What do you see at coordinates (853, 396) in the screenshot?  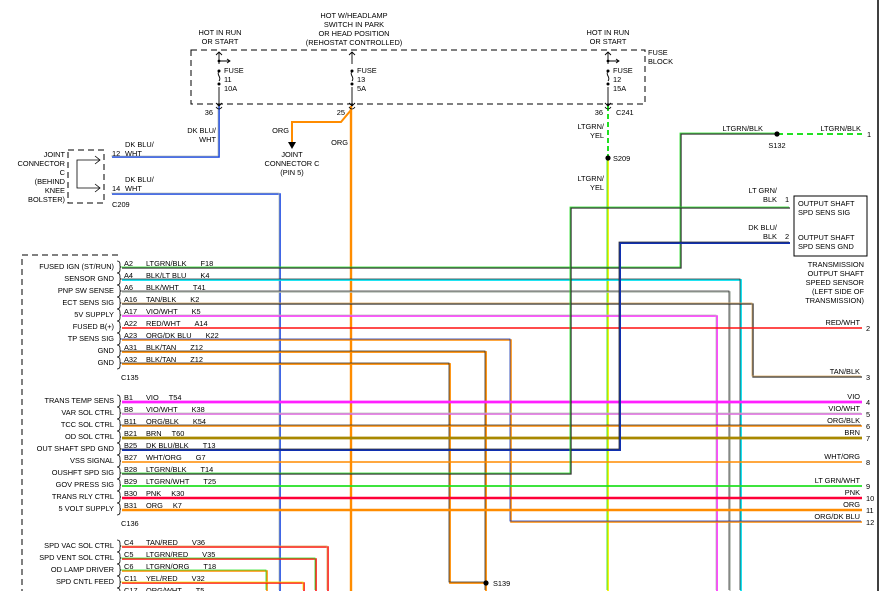 I see `terminal-wire-label: VIO` at bounding box center [853, 396].